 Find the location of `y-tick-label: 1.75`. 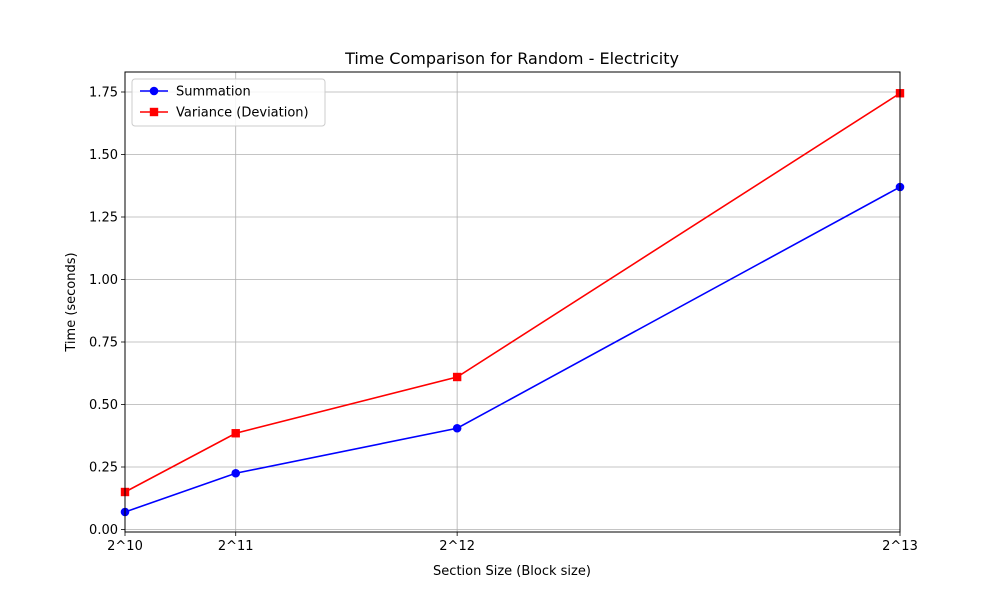

y-tick-label: 1.75 is located at coordinates (103, 93).